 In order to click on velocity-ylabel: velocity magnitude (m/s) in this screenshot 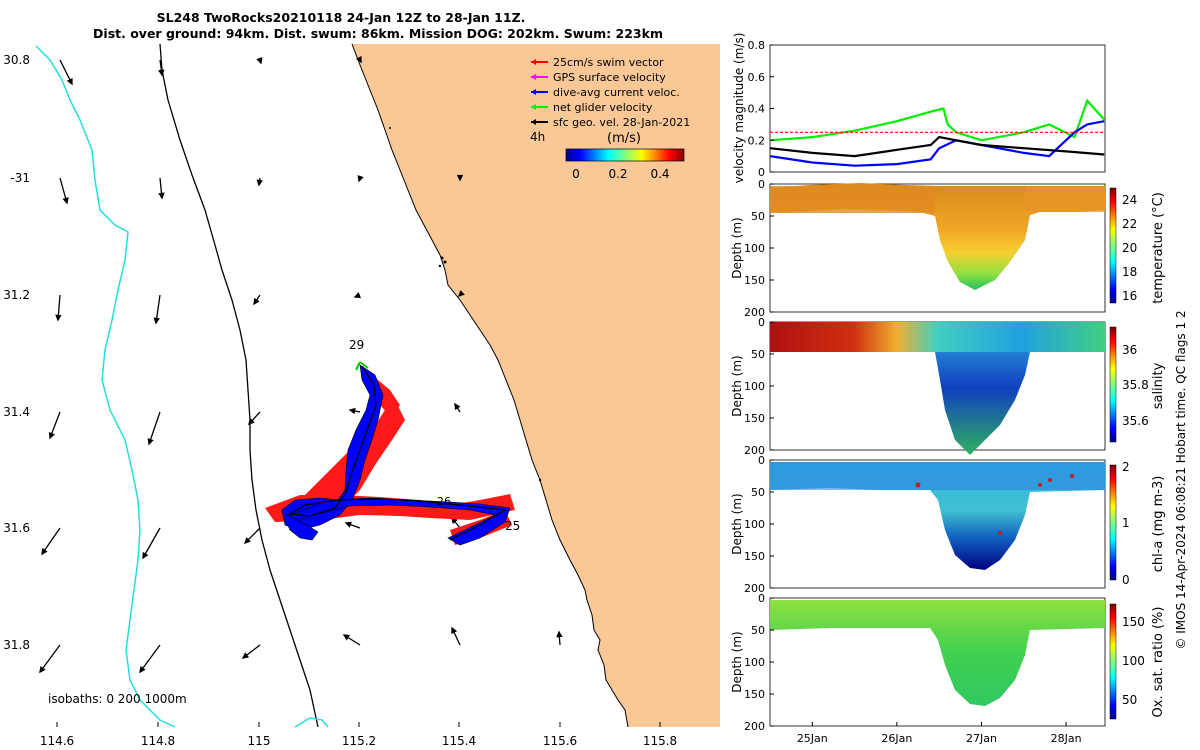, I will do `click(739, 108)`.